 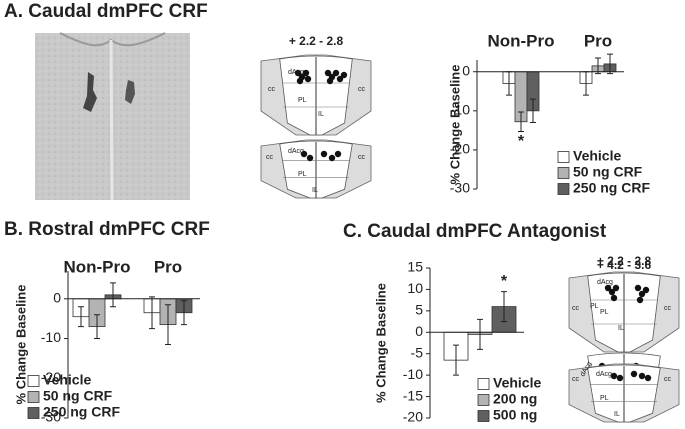 I want to click on panel-title: A. Caudal dmPFC CRF, so click(x=106, y=11).